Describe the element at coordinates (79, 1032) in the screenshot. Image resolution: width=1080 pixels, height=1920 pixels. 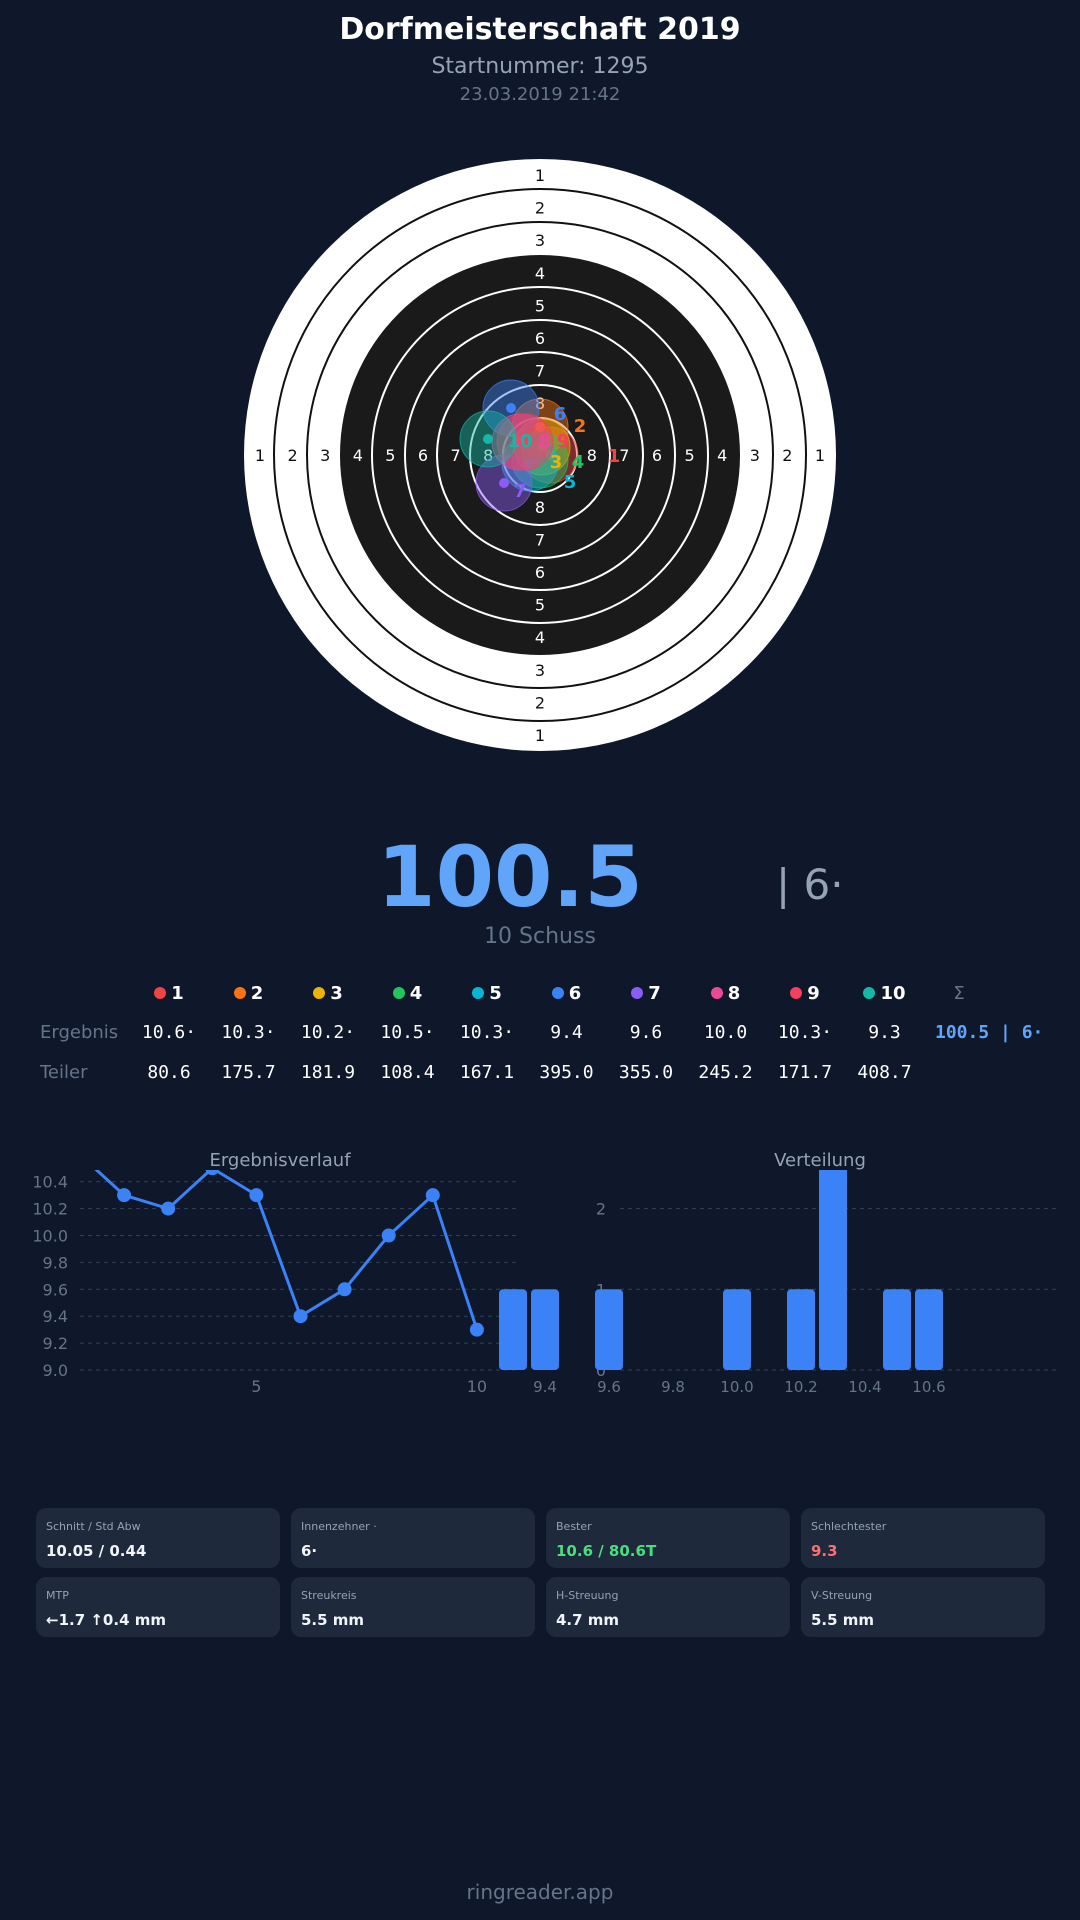
I see `row-label: Ergebnis` at that location.